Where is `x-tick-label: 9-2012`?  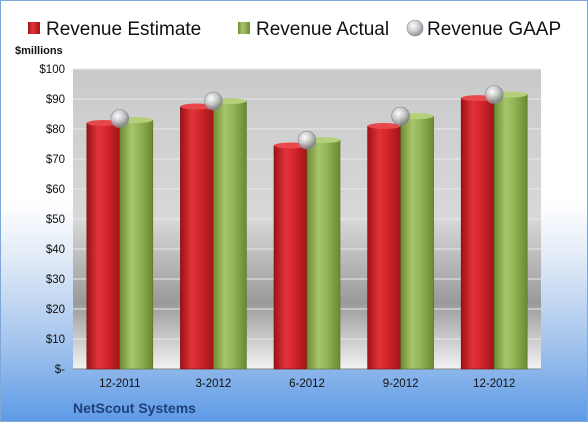 x-tick-label: 9-2012 is located at coordinates (401, 384).